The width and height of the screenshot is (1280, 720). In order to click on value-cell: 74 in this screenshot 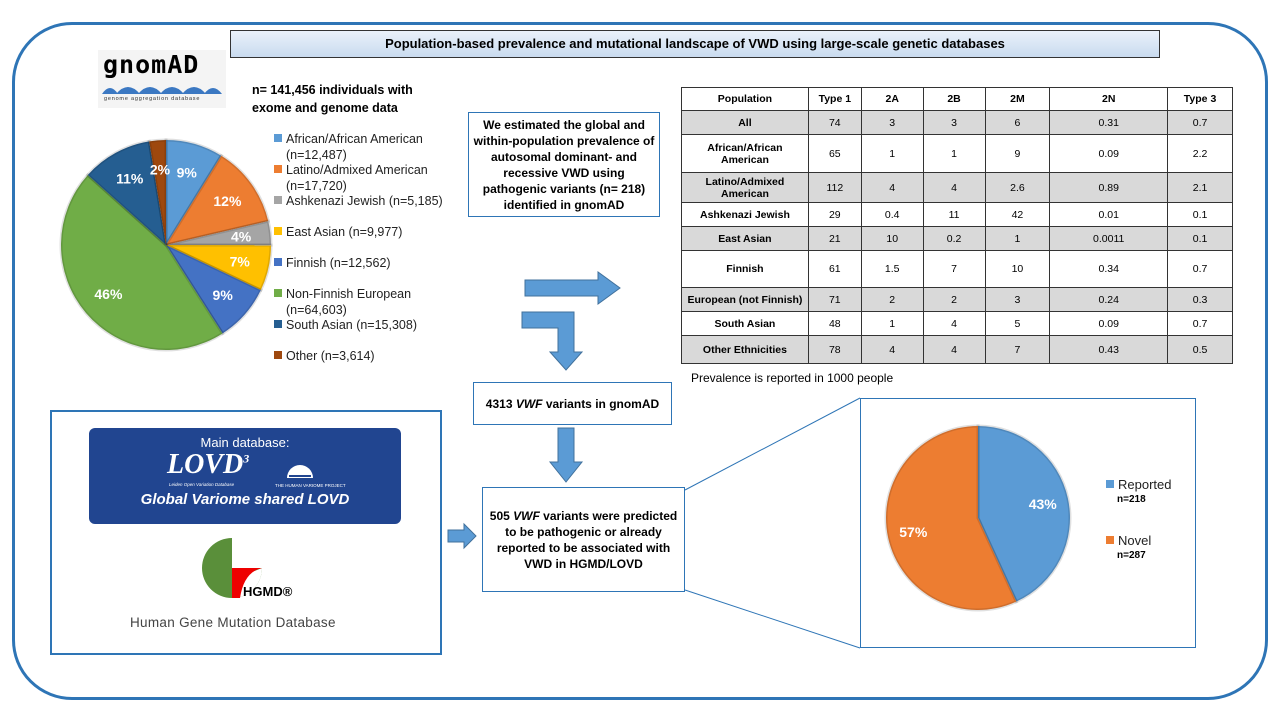, I will do `click(834, 122)`.